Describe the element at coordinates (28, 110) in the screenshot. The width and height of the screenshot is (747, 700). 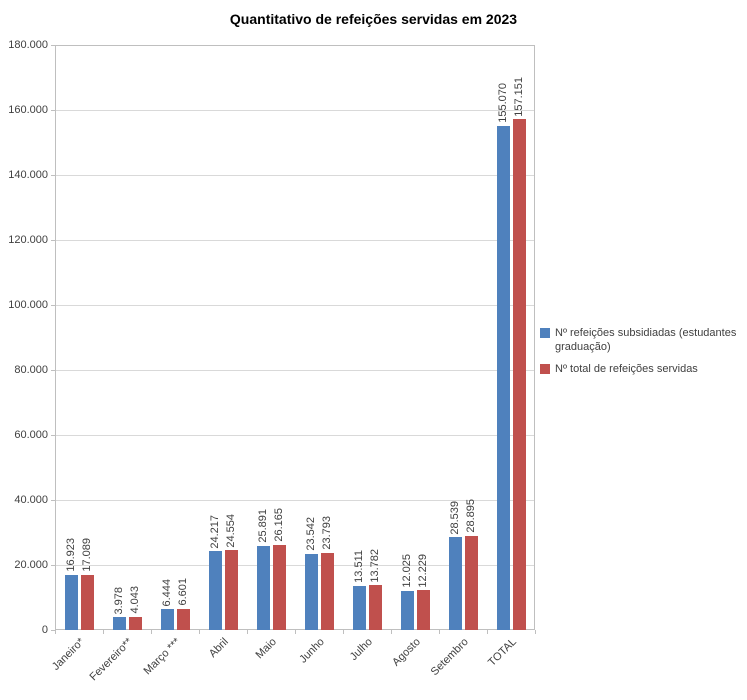
I see `y-axis-label: 160.000` at that location.